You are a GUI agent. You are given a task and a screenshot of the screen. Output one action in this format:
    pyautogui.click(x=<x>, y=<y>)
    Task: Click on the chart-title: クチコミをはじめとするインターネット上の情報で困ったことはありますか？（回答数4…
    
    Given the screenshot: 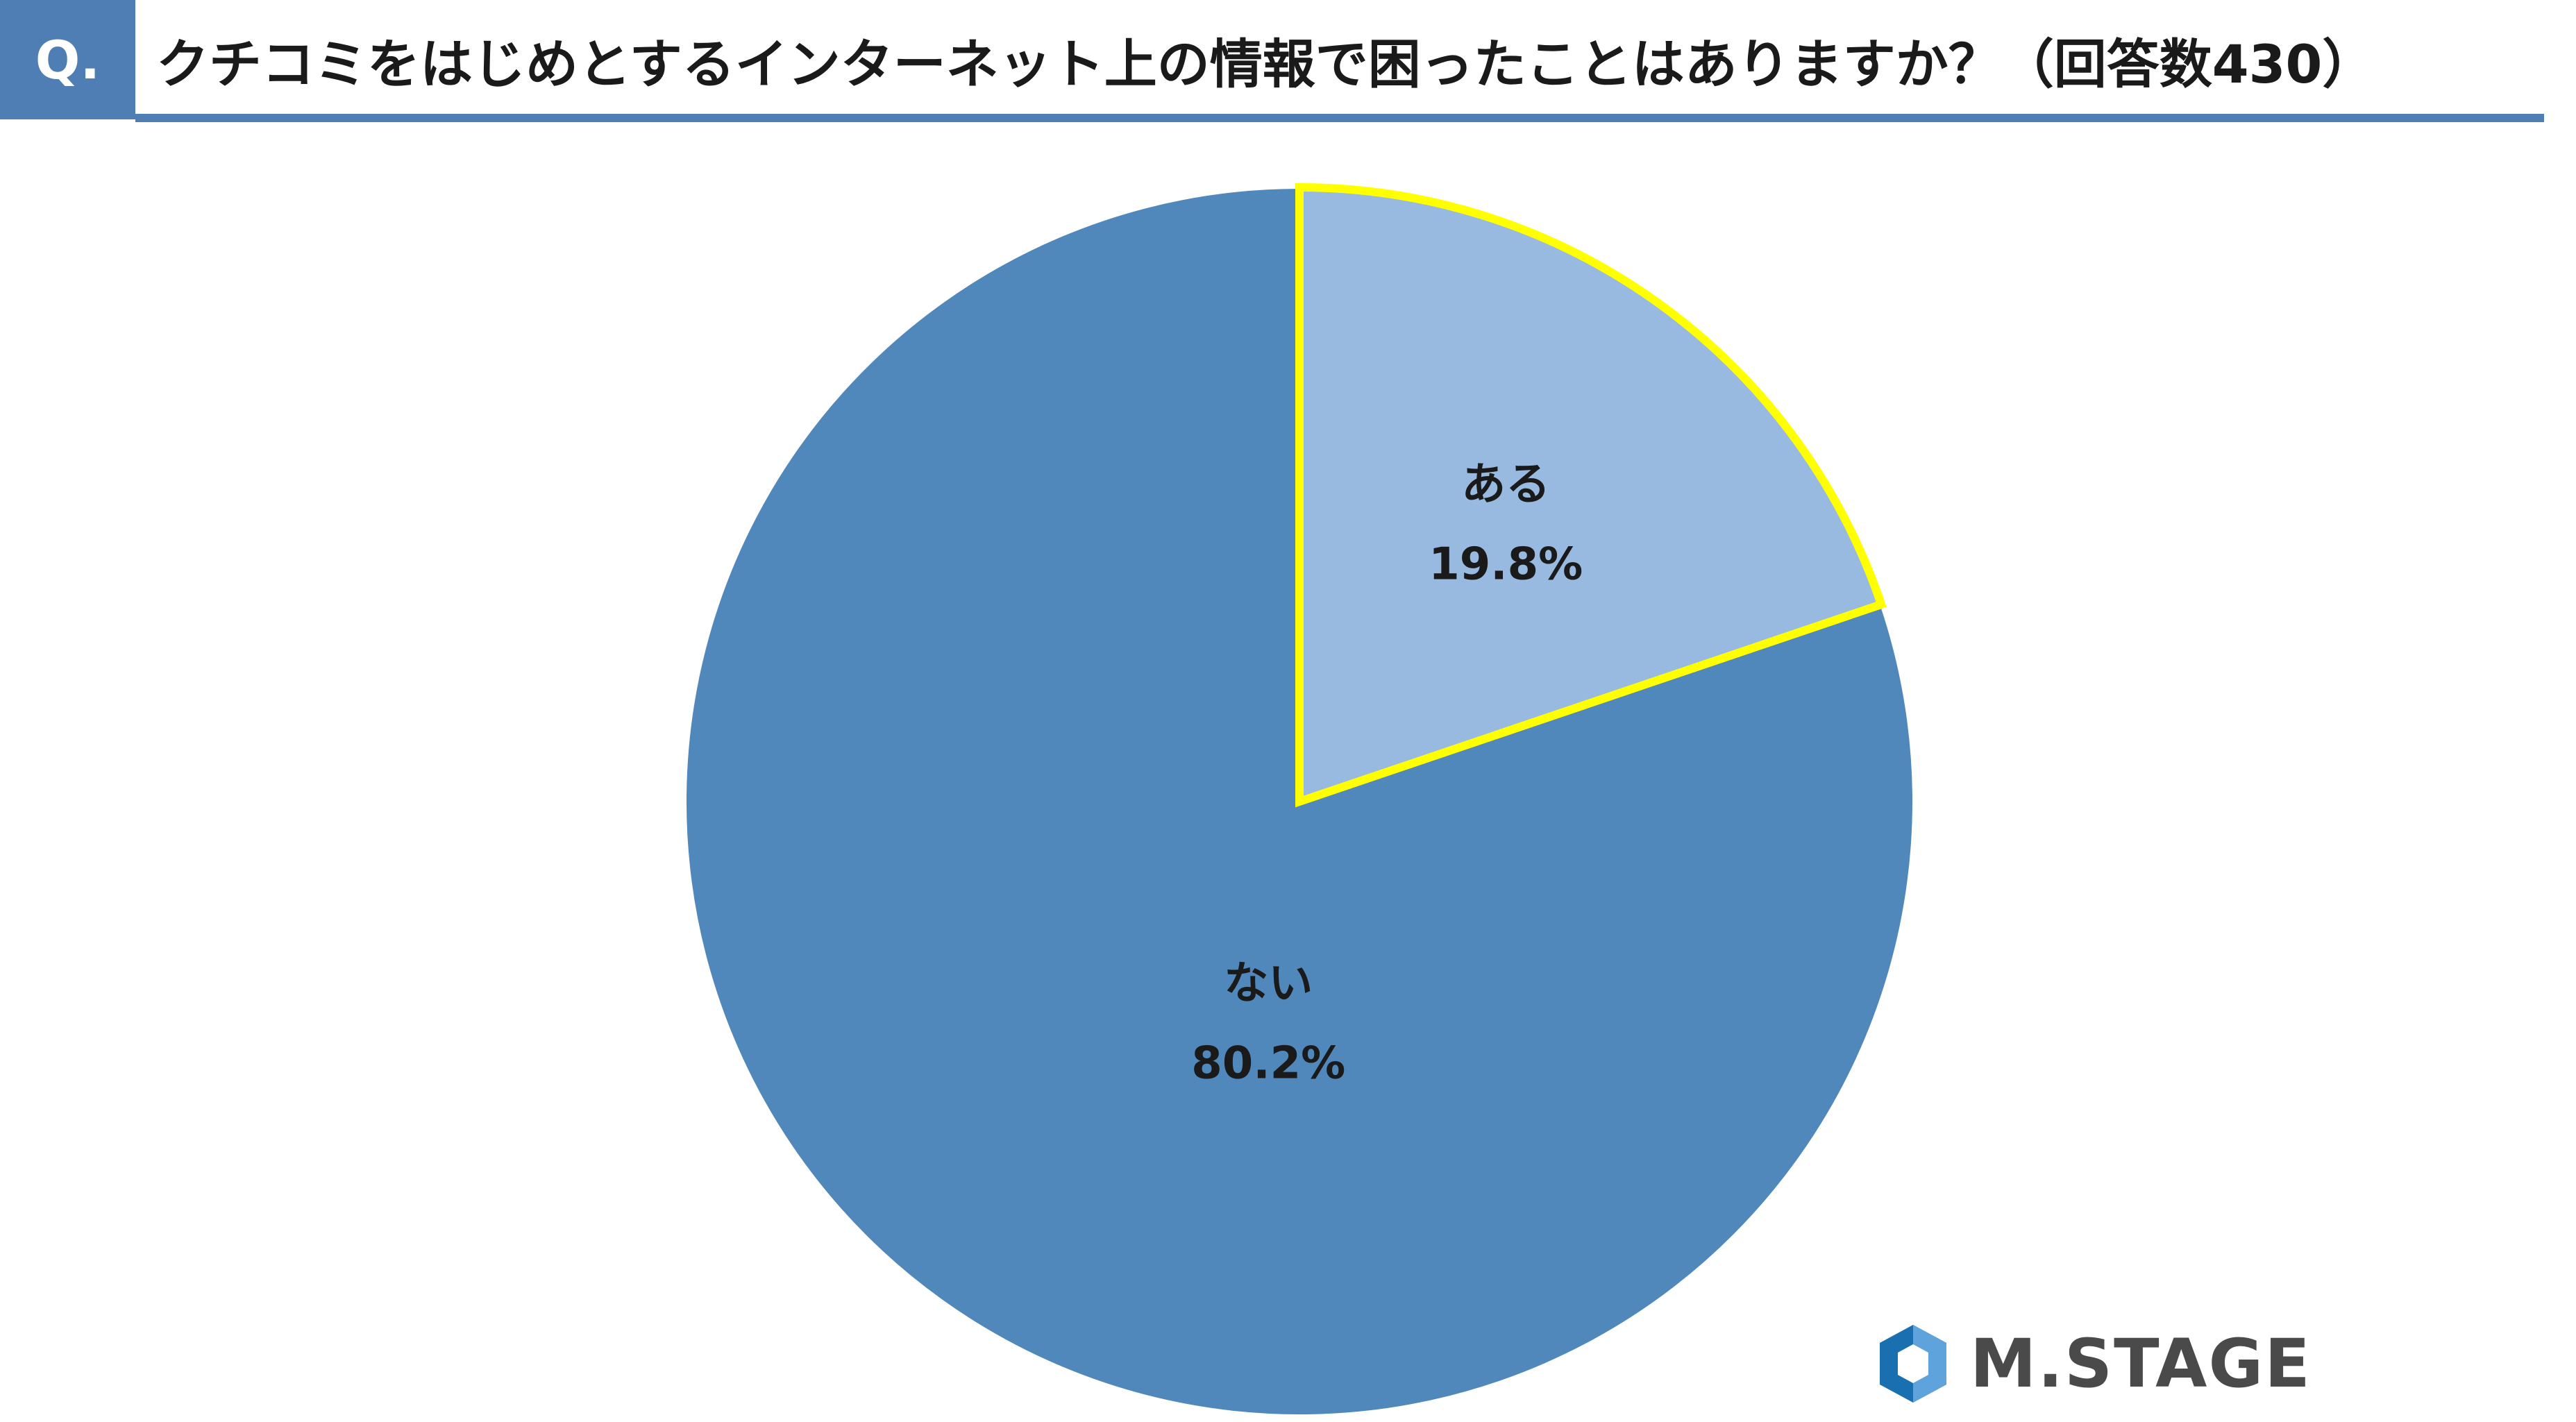 What is the action you would take?
    pyautogui.click(x=1265, y=64)
    